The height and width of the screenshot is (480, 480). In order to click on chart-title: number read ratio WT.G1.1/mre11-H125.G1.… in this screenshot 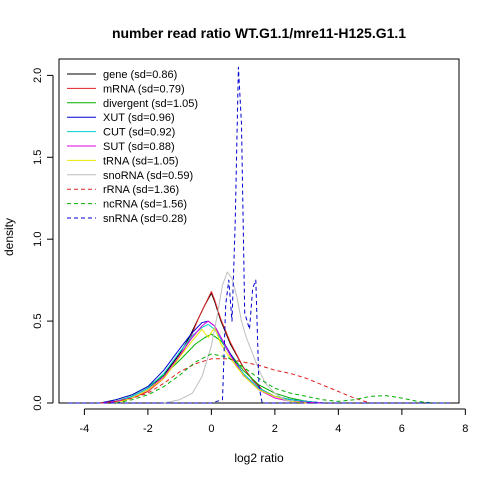, I will do `click(259, 33)`.